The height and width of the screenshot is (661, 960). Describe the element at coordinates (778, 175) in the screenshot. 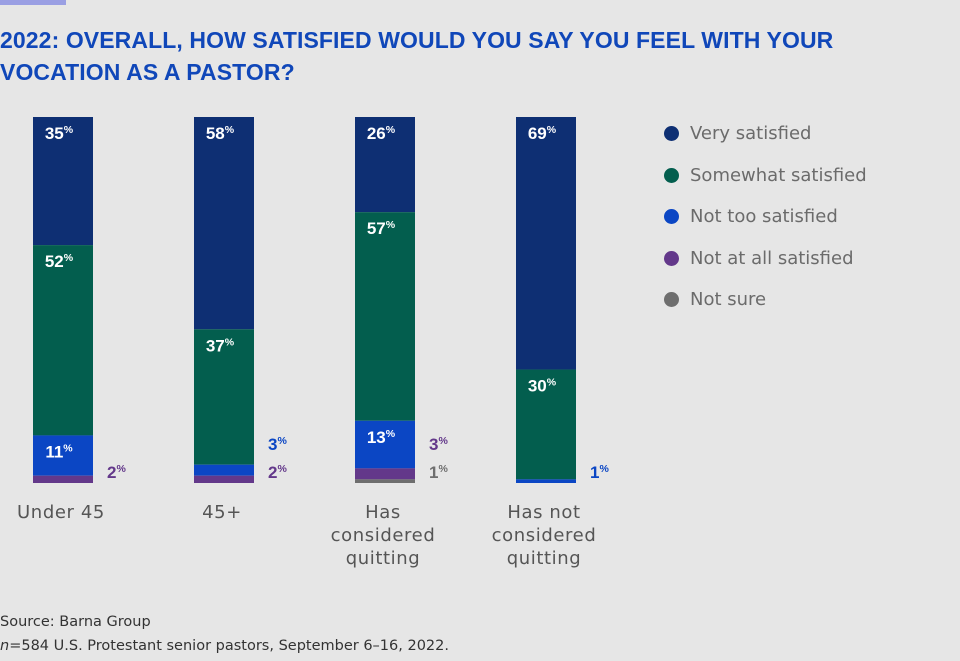

I see `legend-label: Somewhat satisfied` at that location.